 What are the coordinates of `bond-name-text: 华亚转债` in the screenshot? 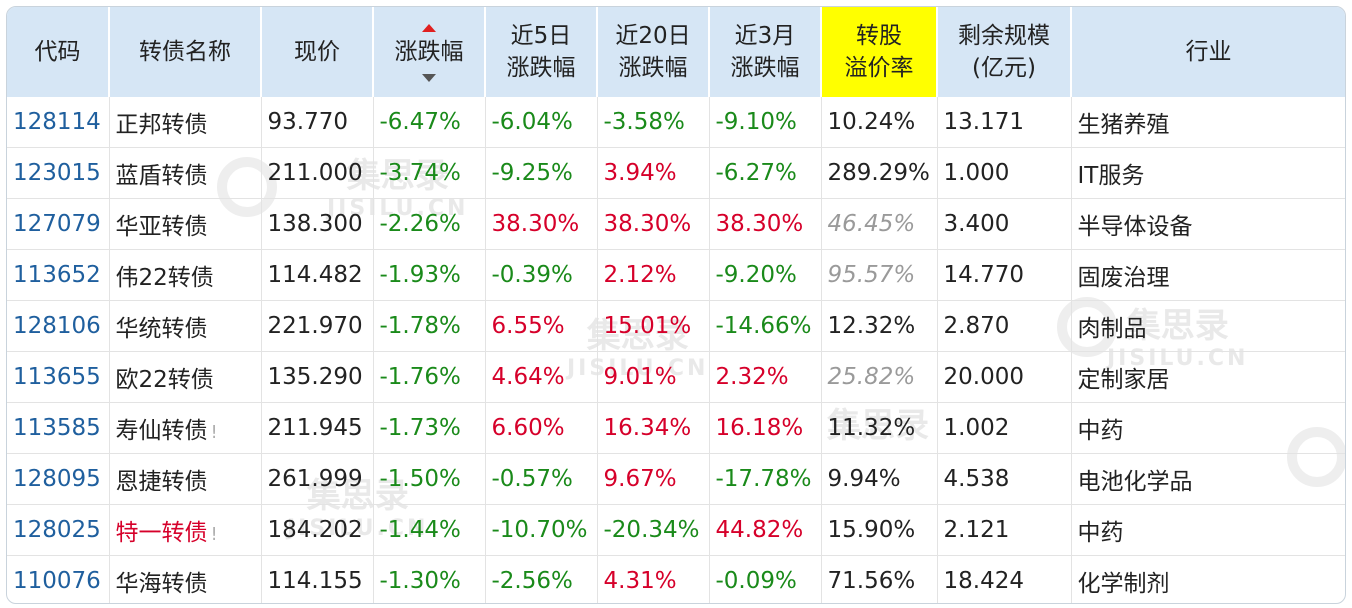 It's located at (161, 227).